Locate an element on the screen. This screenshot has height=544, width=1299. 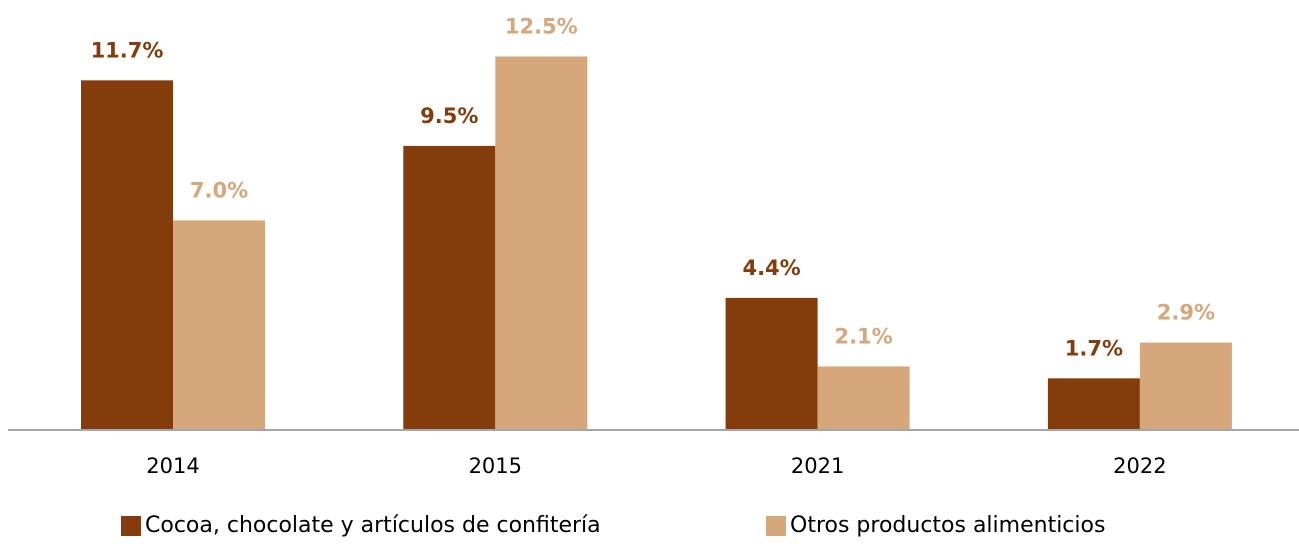
x-tick-label: 2014 is located at coordinates (172, 466).